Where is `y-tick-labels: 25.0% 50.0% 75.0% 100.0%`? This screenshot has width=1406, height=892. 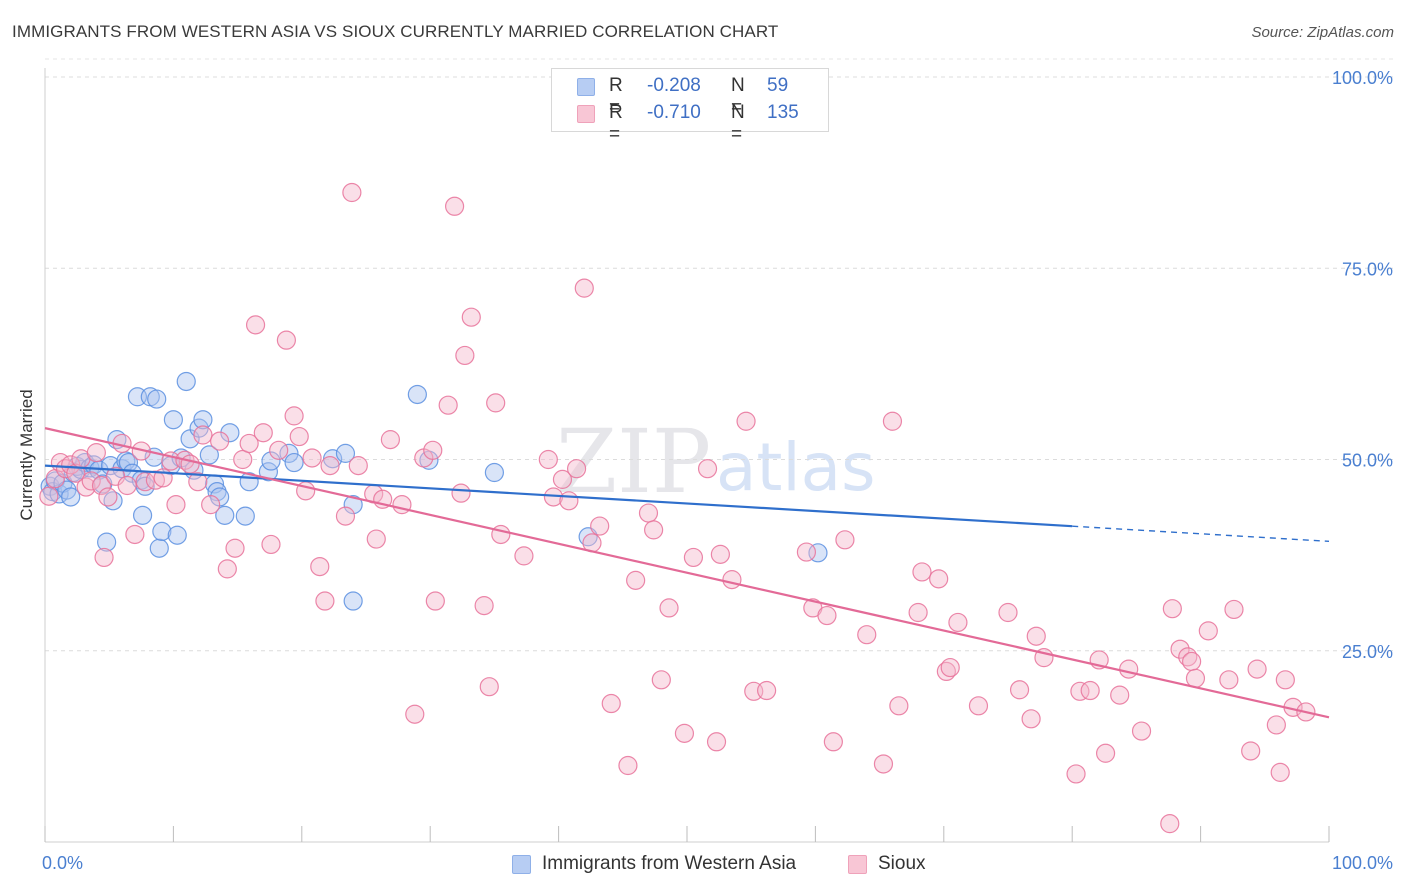 y-tick-labels: 25.0% 50.0% 75.0% 100.0% is located at coordinates (1362, 365).